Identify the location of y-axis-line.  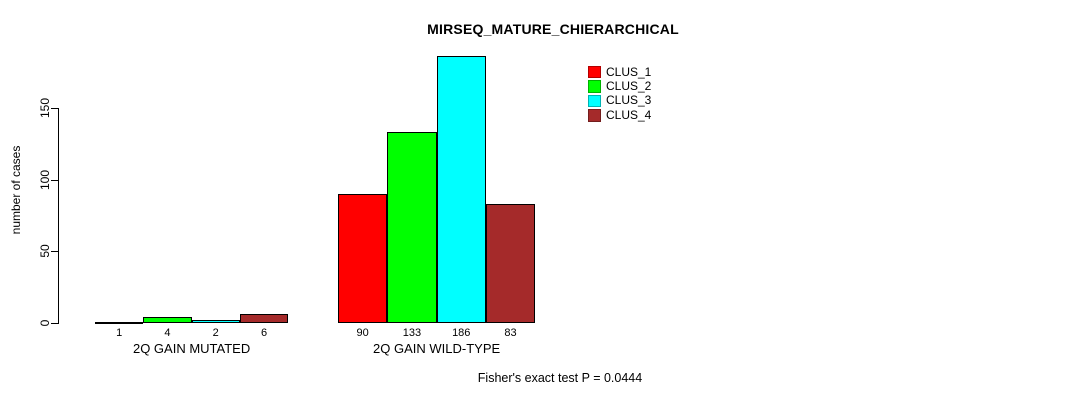
(58, 216).